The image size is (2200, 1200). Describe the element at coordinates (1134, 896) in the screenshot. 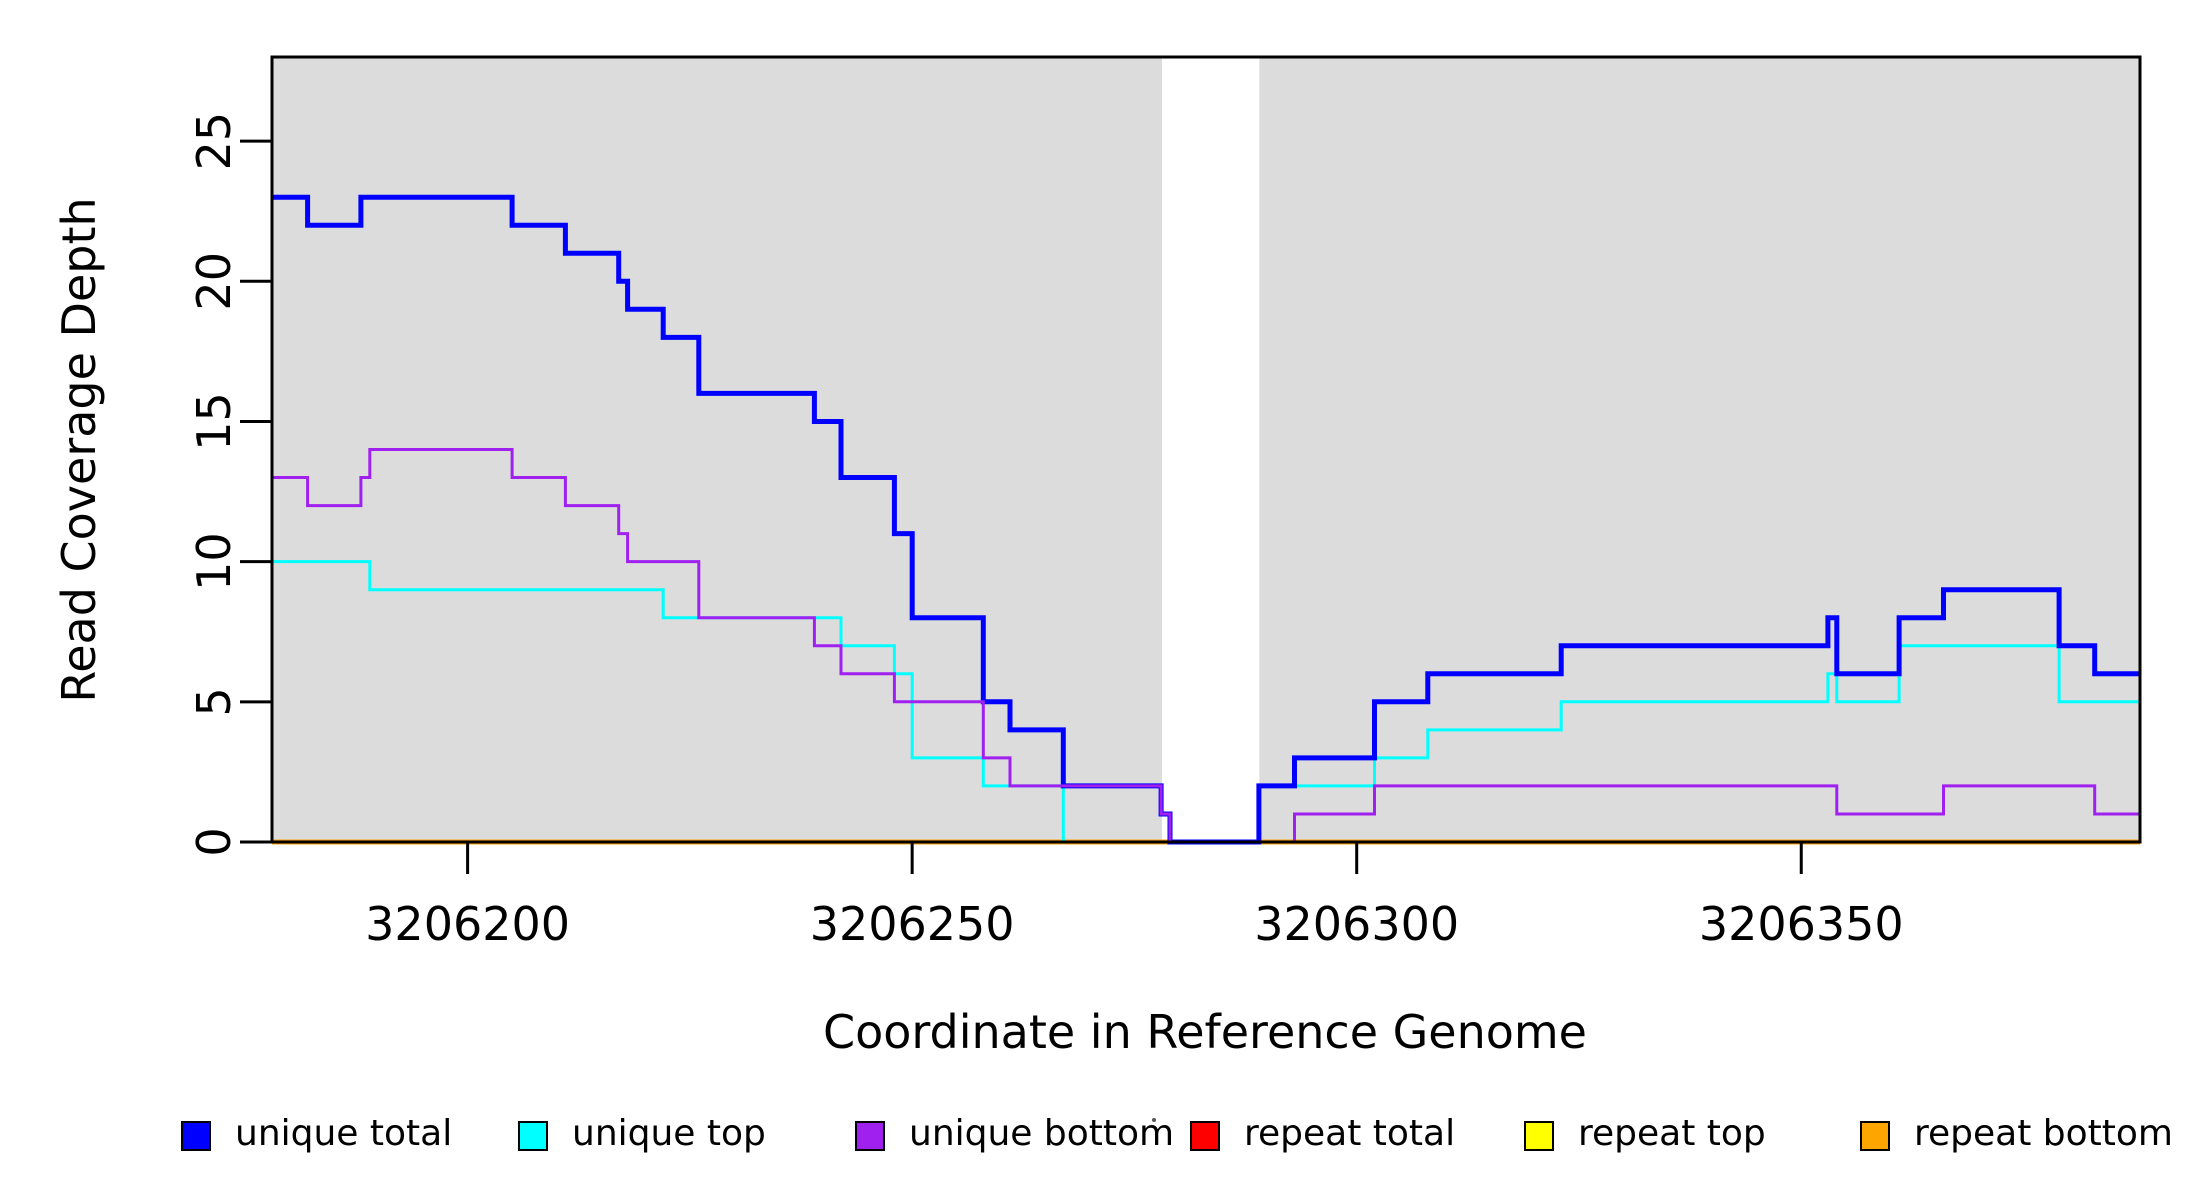

I see `x-axis-ticks: 3206200 3206250 3206300 3206350` at that location.